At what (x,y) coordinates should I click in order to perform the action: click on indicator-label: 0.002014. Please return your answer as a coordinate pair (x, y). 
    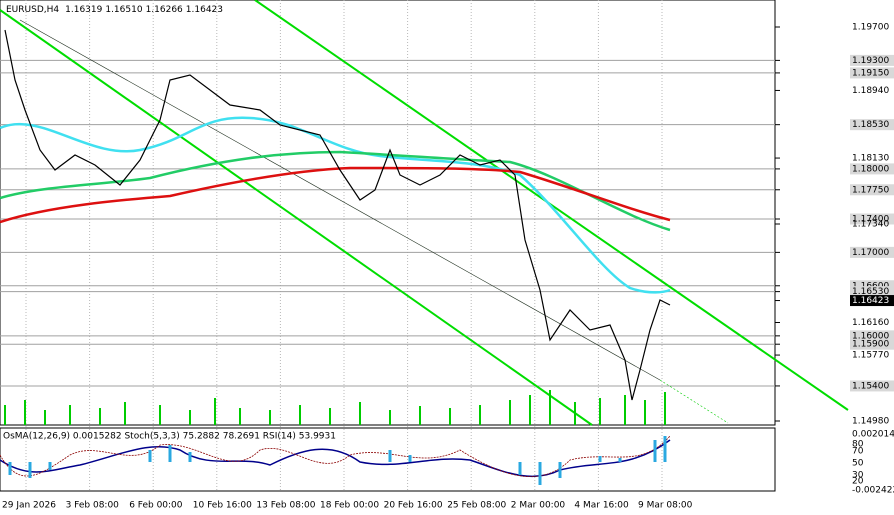
    Looking at the image, I should click on (873, 435).